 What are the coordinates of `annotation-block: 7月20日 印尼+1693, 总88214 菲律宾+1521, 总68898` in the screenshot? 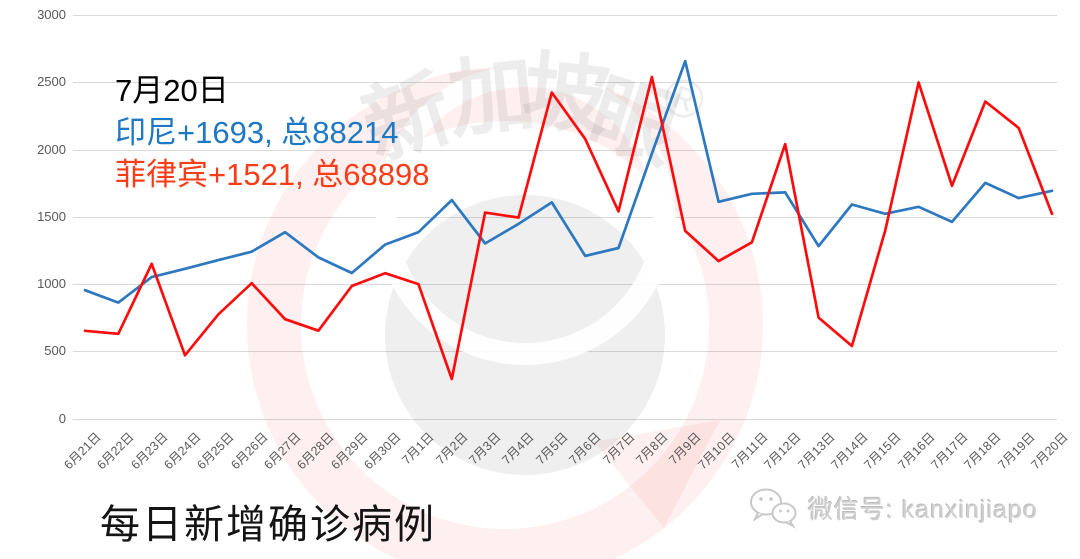 It's located at (272, 133).